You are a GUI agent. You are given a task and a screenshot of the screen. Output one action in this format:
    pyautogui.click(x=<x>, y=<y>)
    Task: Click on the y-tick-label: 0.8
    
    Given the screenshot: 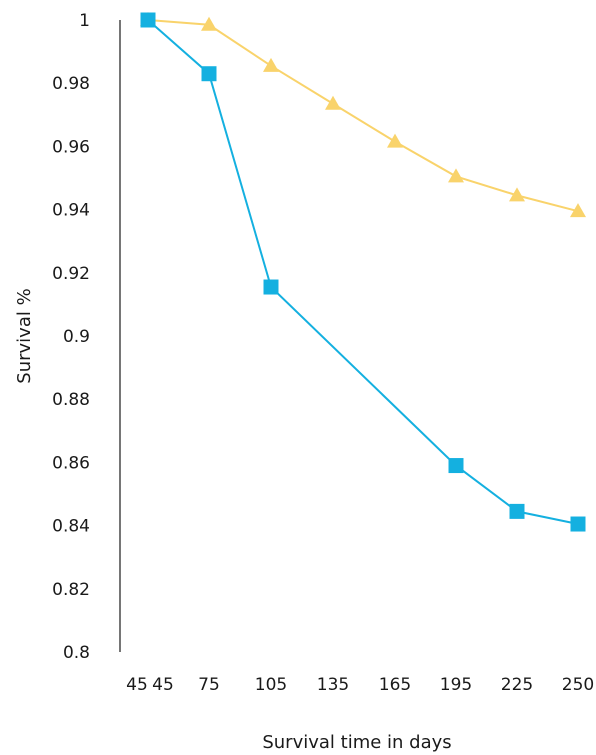 What is the action you would take?
    pyautogui.click(x=76, y=653)
    